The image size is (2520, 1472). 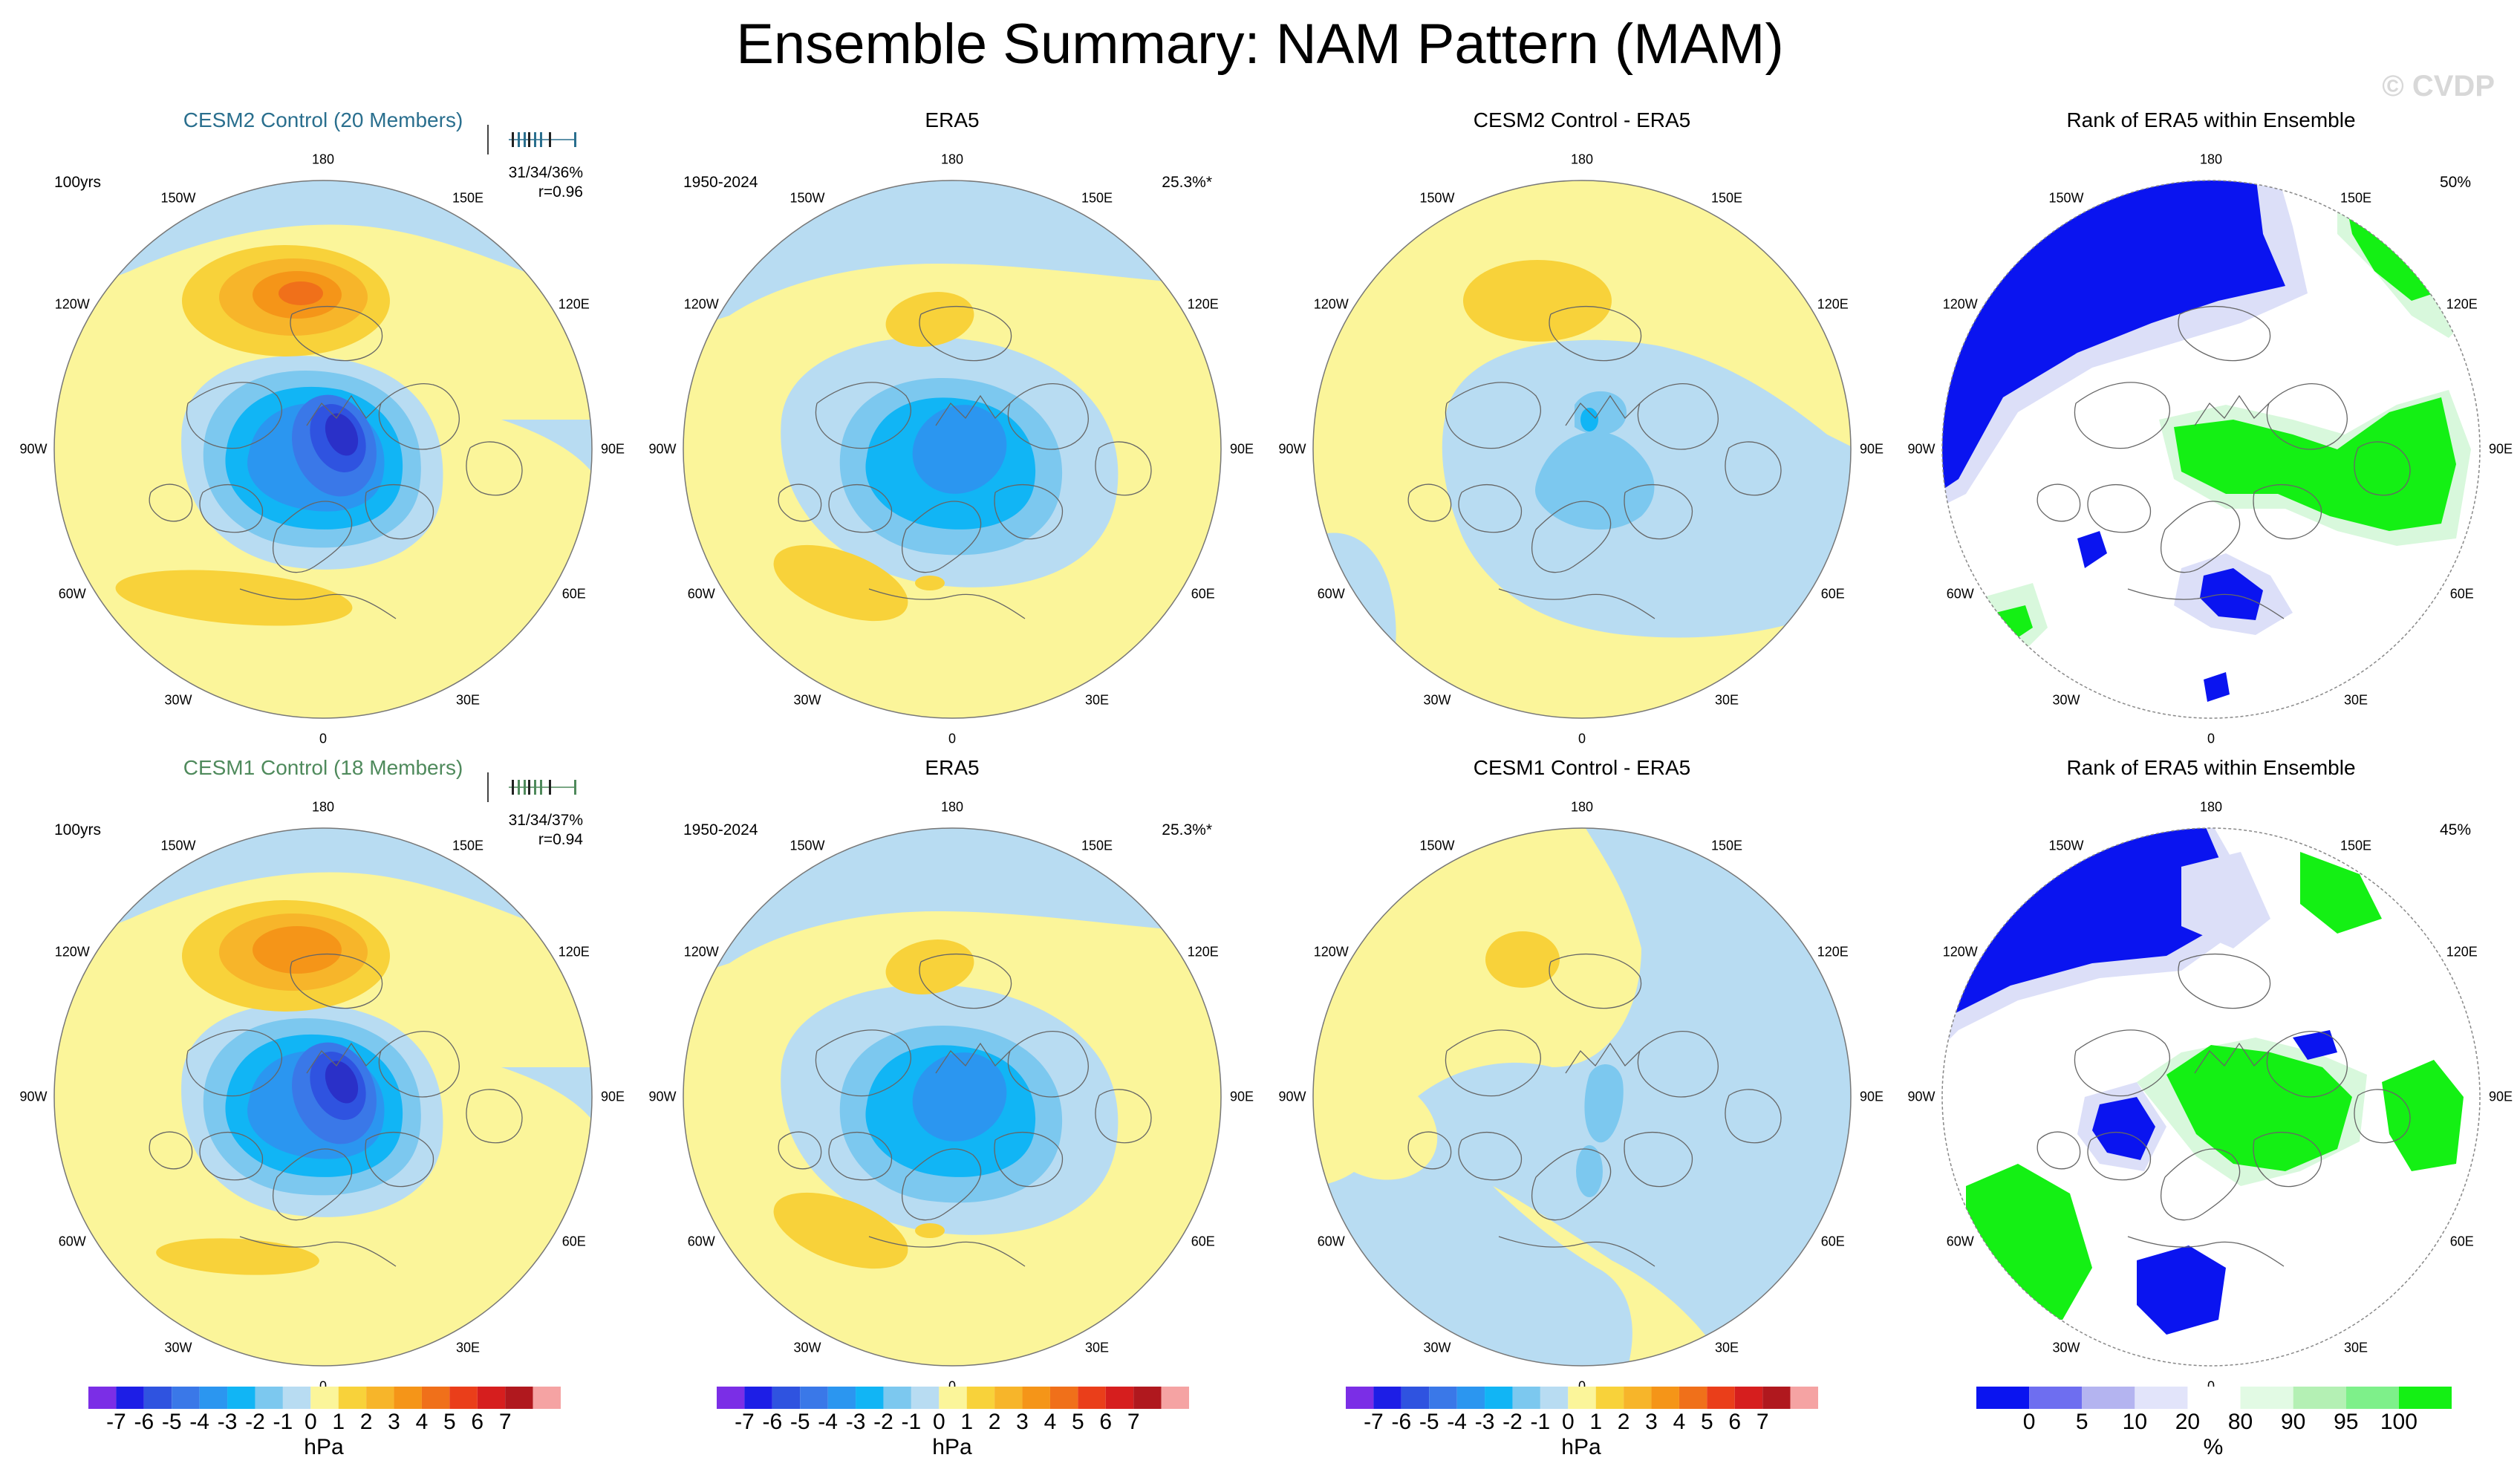 What do you see at coordinates (1106, 1422) in the screenshot?
I see `colorbar-tick-label: 6` at bounding box center [1106, 1422].